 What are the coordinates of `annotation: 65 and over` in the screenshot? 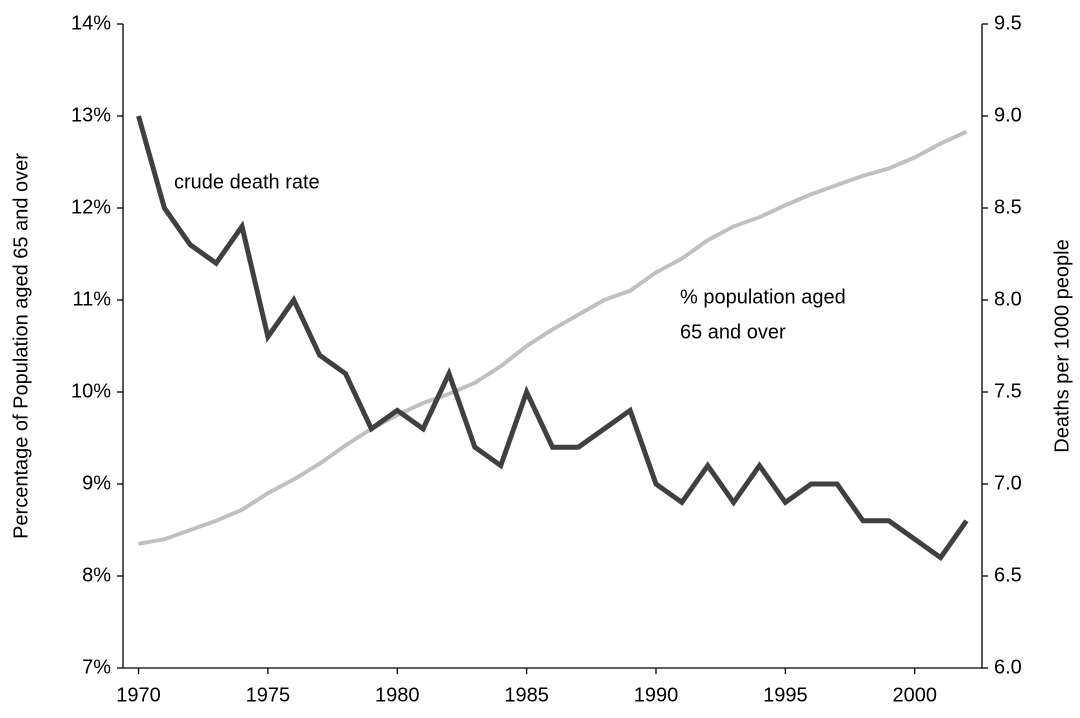 It's located at (733, 332).